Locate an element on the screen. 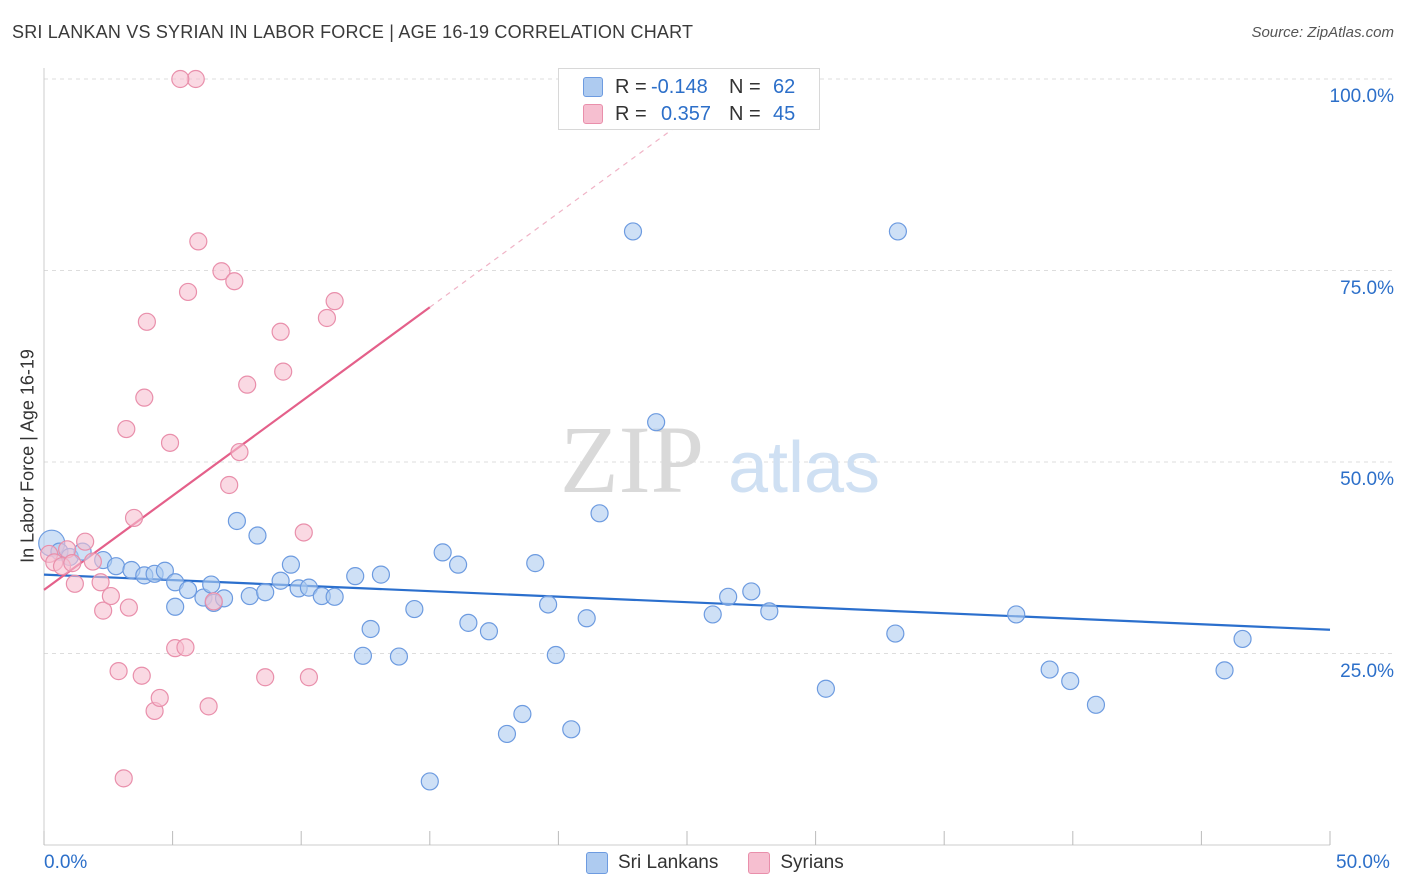 This screenshot has height=892, width=1406. syrian-trend-extension is located at coordinates (552, 217).